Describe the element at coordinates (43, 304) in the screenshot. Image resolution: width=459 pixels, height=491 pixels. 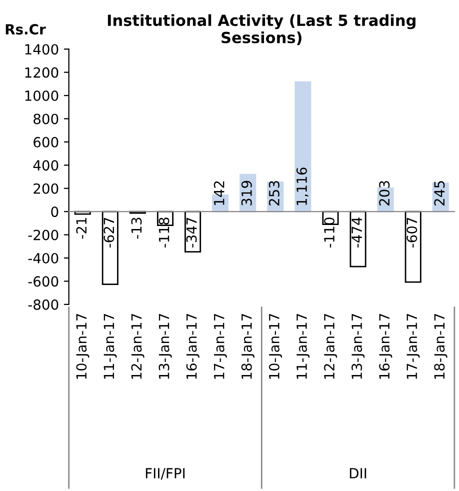
I see `y-tick-label: -800` at that location.